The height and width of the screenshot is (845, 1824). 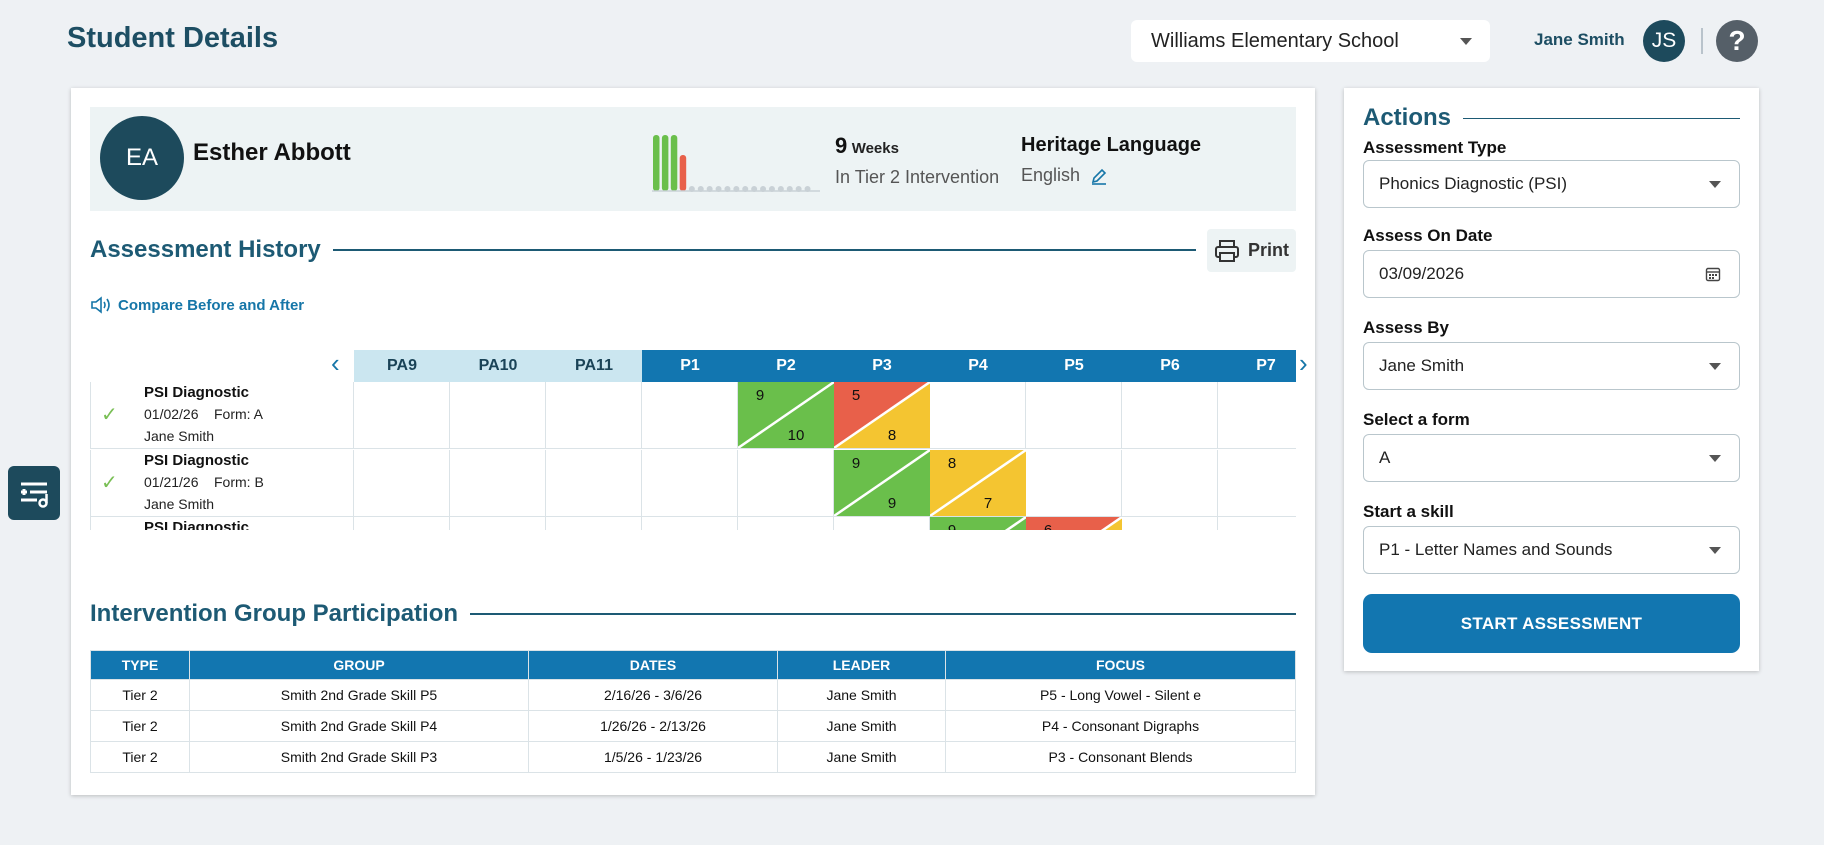 I want to click on sliders-icon, so click(x=34, y=495).